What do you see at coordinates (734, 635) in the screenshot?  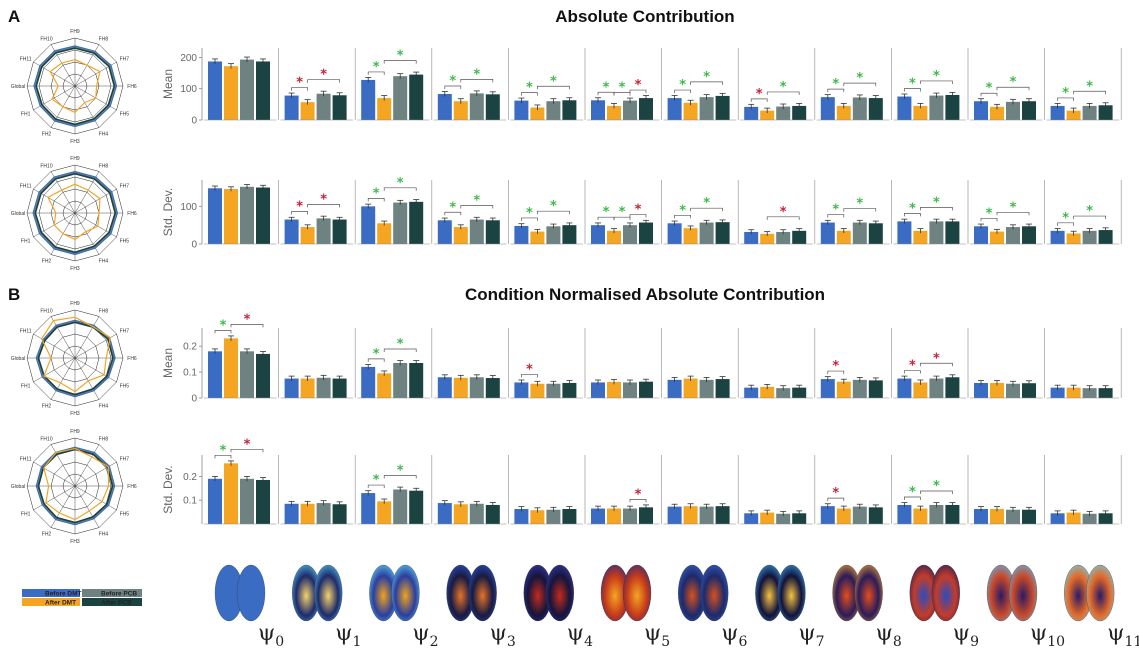 I see `mode-label-psi-6: ψ6` at bounding box center [734, 635].